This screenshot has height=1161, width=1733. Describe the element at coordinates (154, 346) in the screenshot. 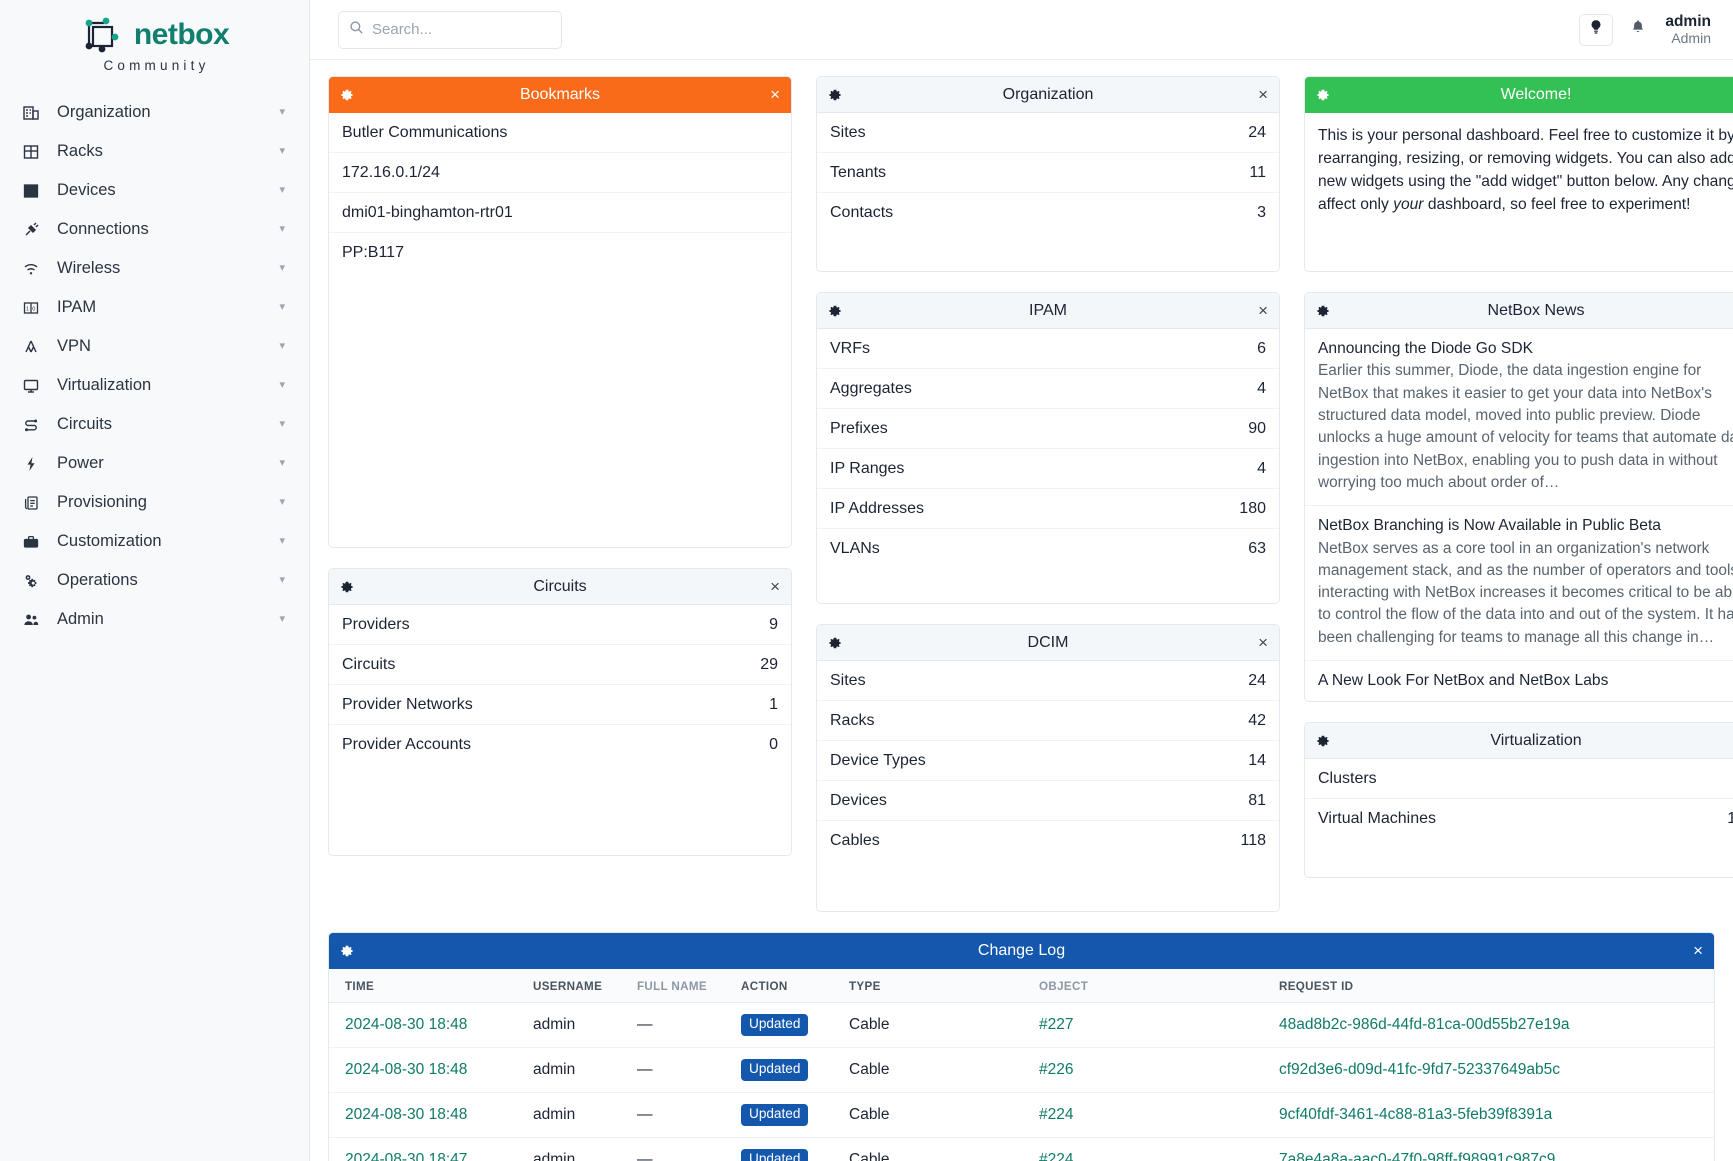

I see `sidebar-item-vpn: VPN ▾` at that location.